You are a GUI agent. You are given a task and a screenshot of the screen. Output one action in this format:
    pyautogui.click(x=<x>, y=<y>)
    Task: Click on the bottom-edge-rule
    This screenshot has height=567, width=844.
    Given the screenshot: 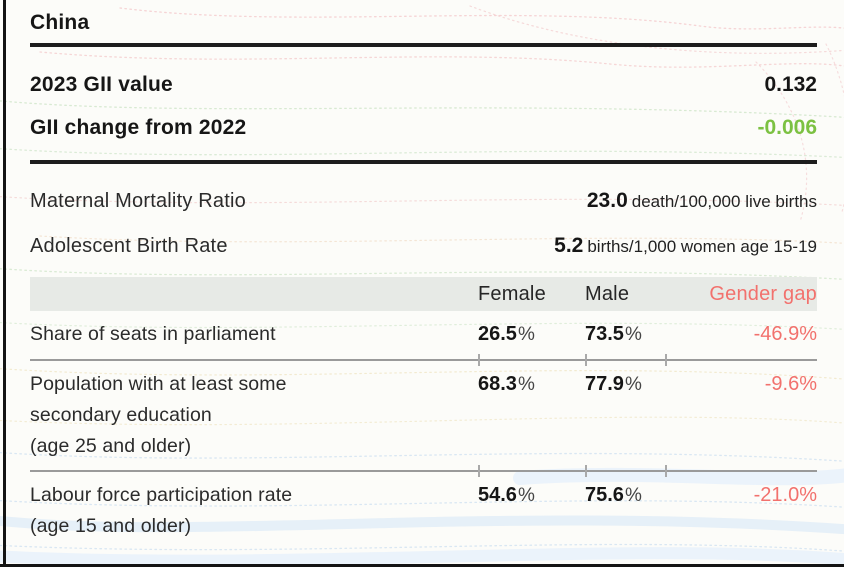 What is the action you would take?
    pyautogui.click(x=422, y=565)
    